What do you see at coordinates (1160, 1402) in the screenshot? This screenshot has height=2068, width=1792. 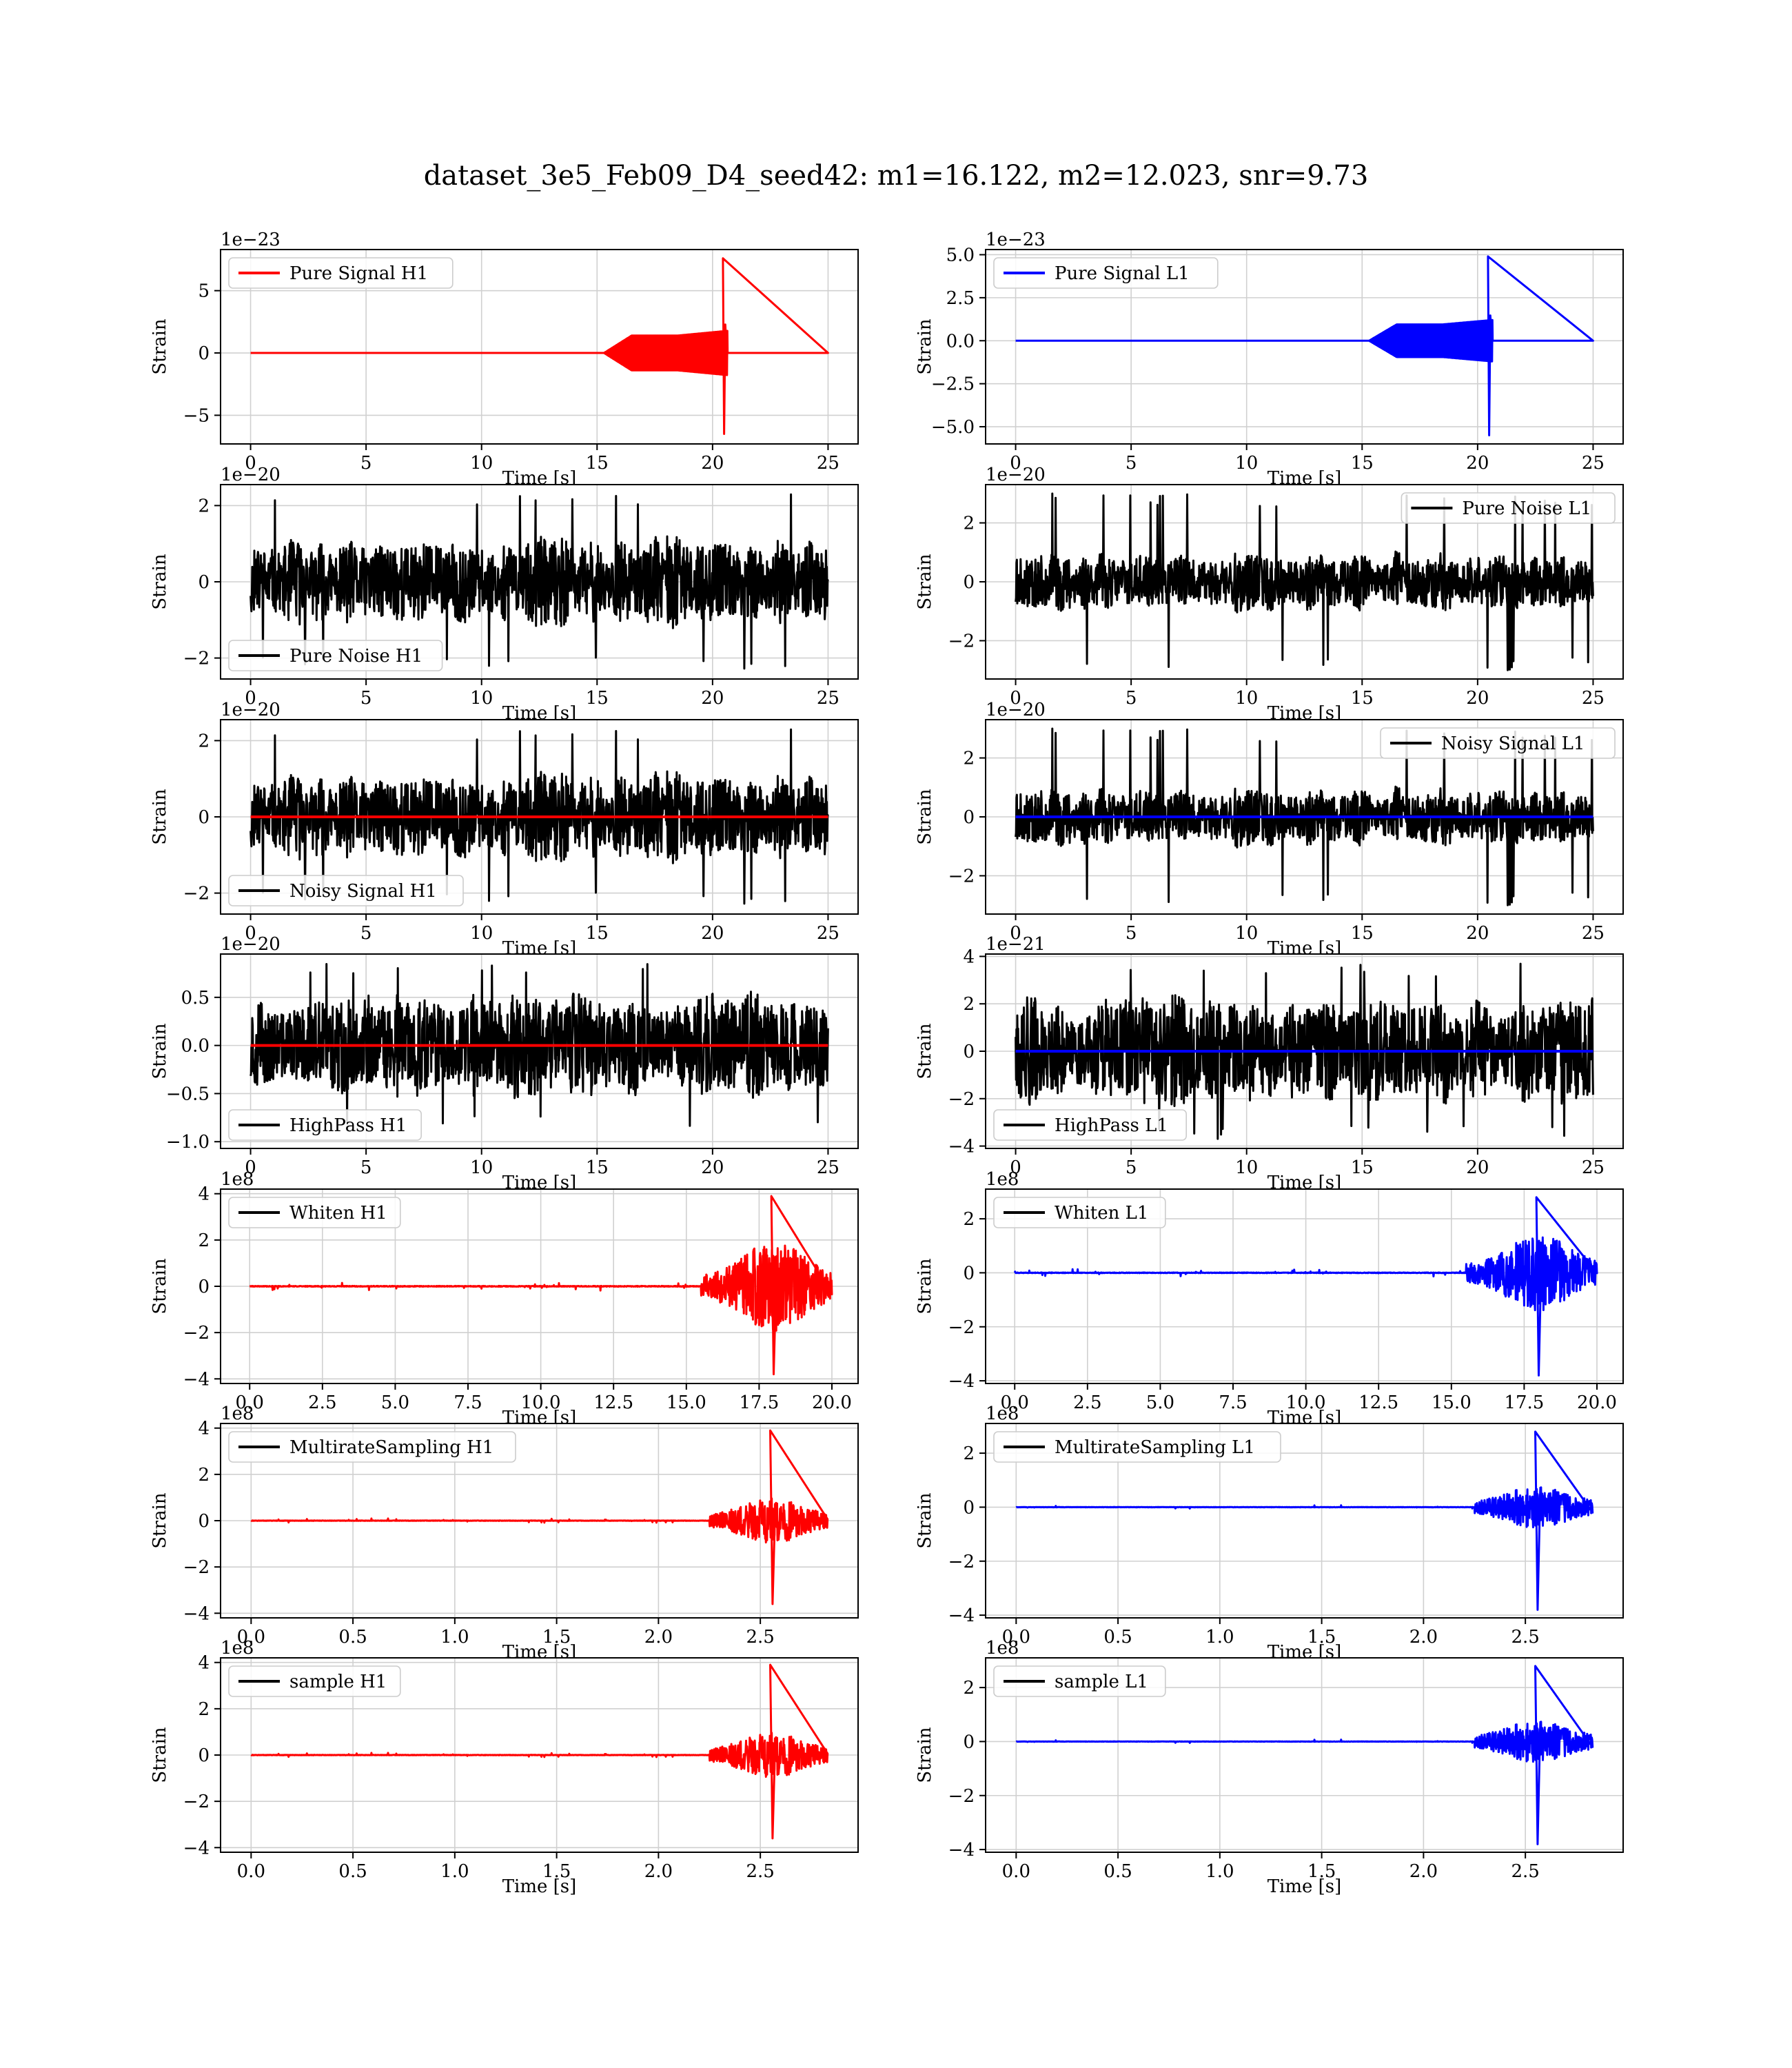 I see `x-tick-label: 5.0` at bounding box center [1160, 1402].